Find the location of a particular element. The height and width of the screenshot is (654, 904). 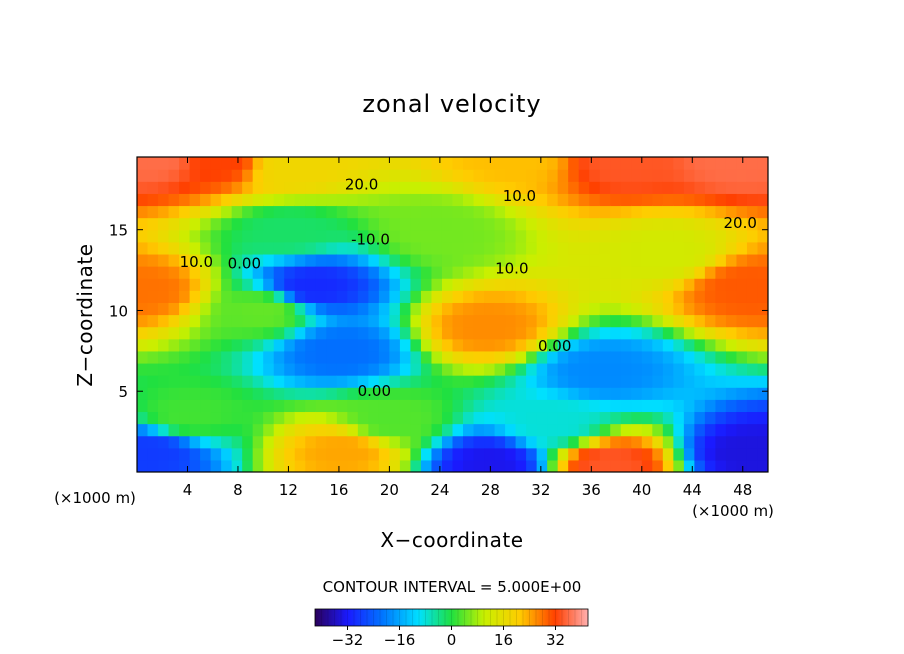

colorbar-ticks: −32 −16 0 16 32 is located at coordinates (451, 629).